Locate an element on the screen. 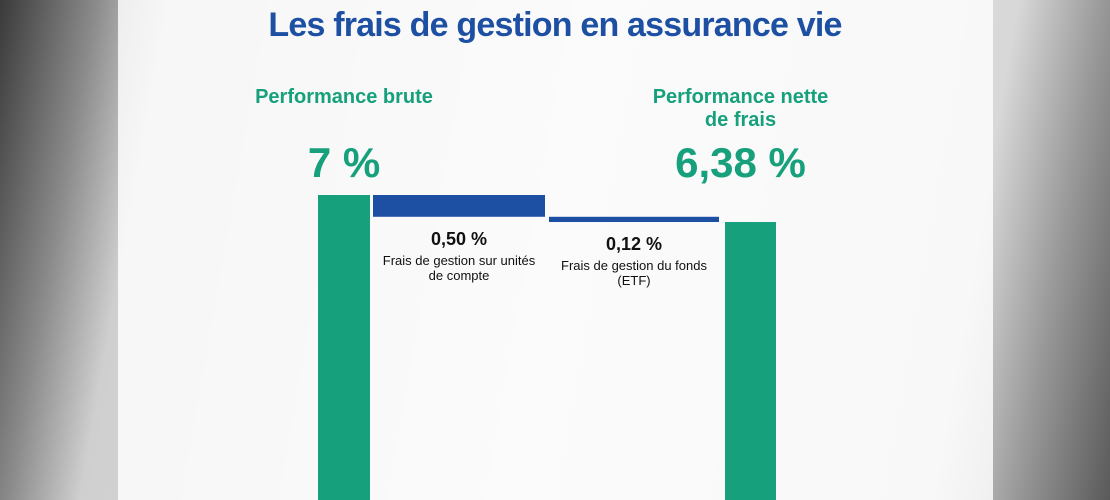 This screenshot has width=1110, height=500. category-label: Frais de gestion sur unités de compte is located at coordinates (459, 267).